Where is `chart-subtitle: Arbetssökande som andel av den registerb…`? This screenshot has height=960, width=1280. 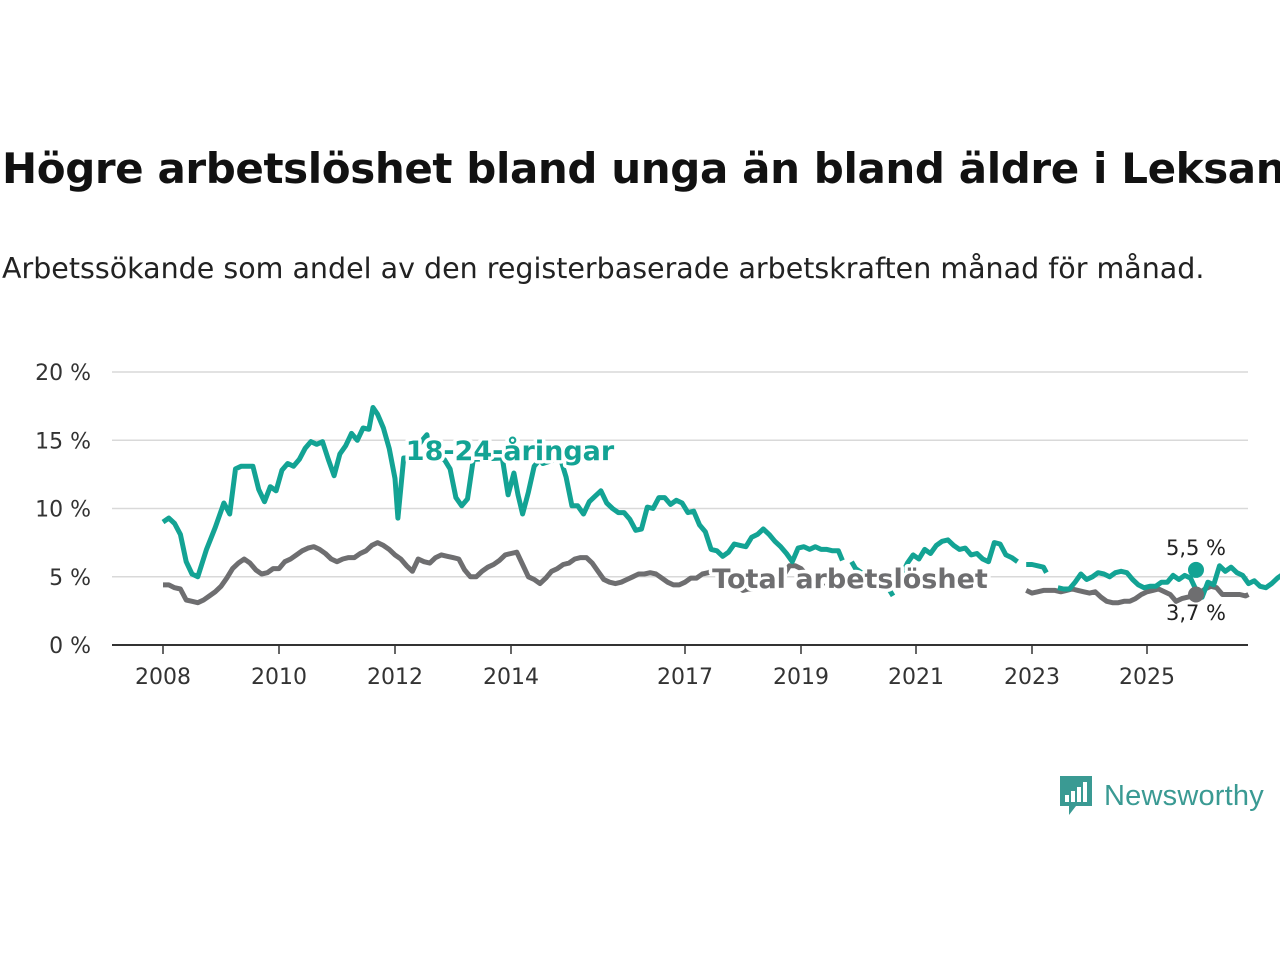 chart-subtitle: Arbetssökande som andel av den registerb… is located at coordinates (603, 268).